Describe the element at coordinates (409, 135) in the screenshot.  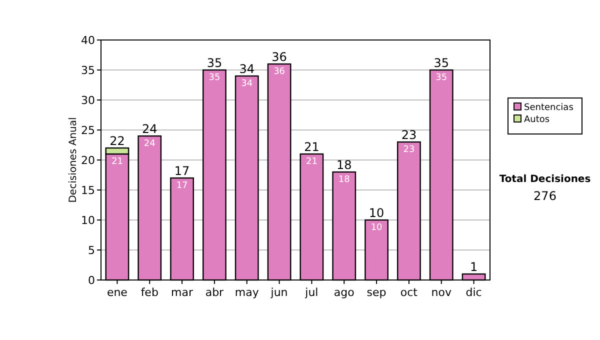
I see `total-label: 23` at that location.